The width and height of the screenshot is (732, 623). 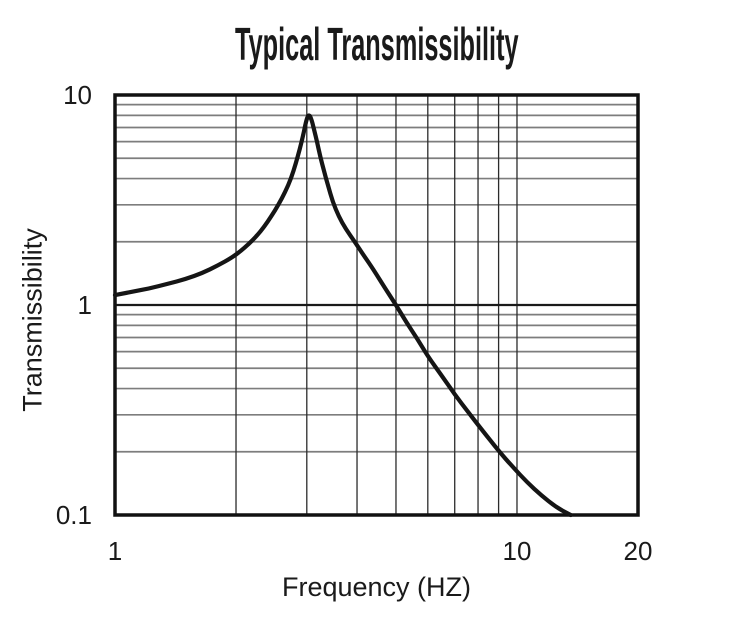 I want to click on page-title-text: Typical Transmissibility, so click(x=376, y=44).